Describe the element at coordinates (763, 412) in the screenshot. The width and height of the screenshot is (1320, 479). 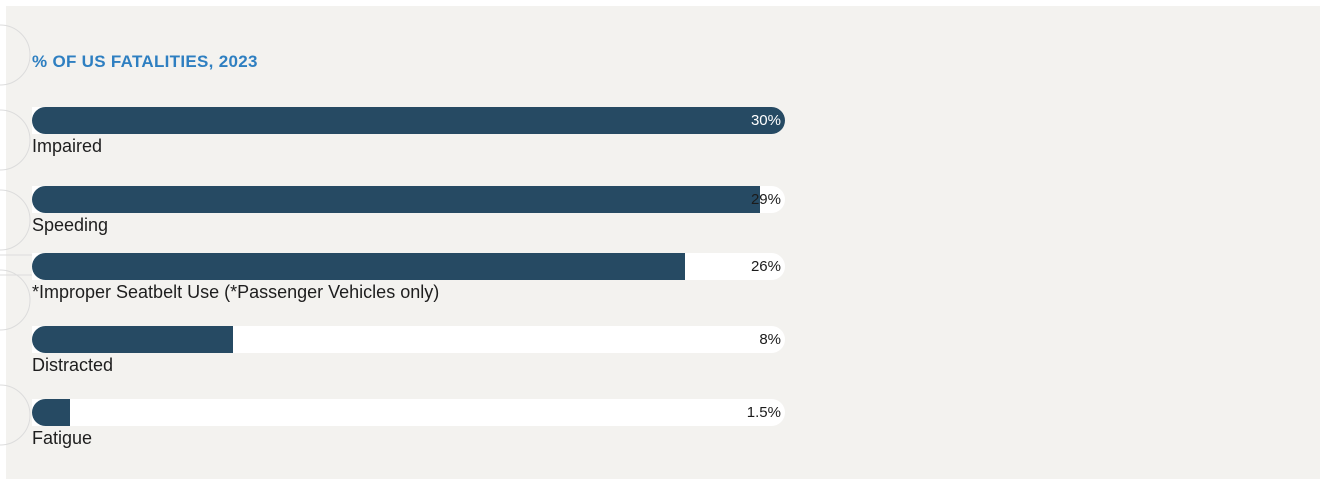
I see `data-label: 1.5%` at that location.